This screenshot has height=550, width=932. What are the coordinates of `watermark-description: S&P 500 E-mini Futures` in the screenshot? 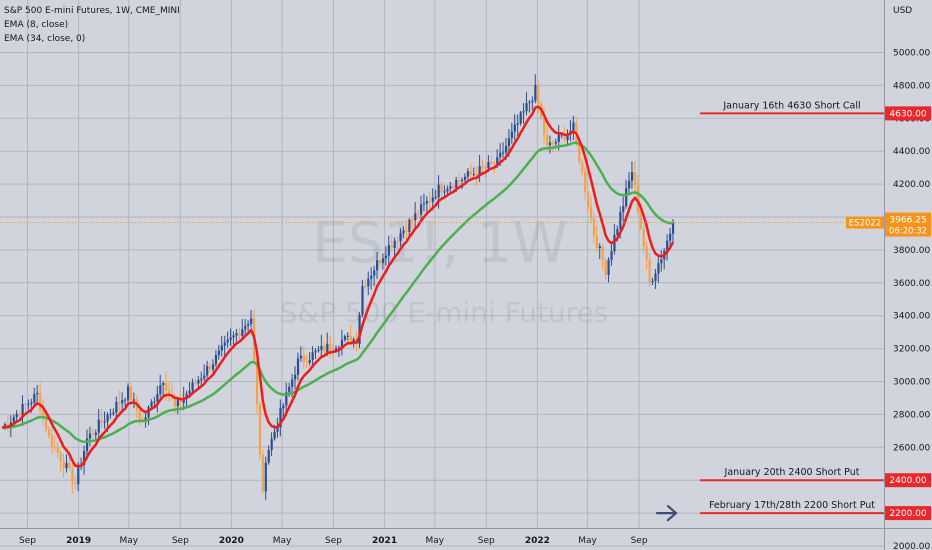 It's located at (444, 312).